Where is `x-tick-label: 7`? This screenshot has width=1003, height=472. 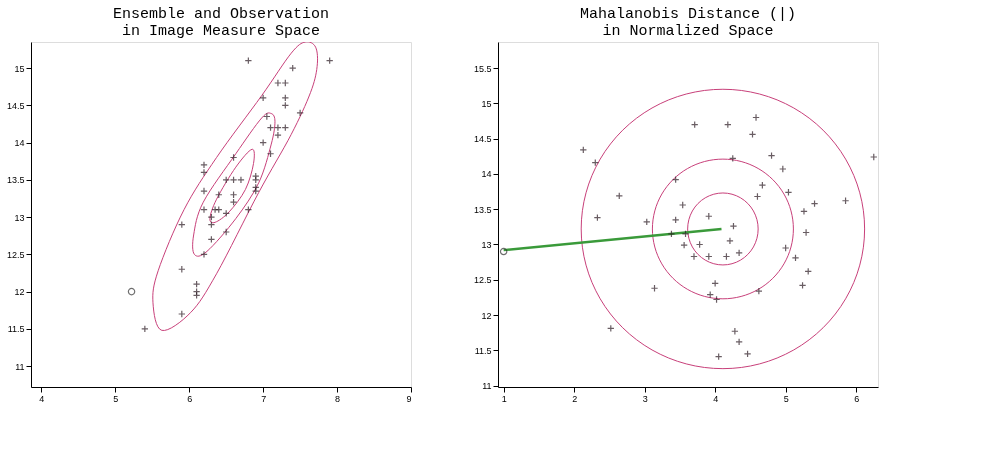 x-tick-label: 7 is located at coordinates (264, 398).